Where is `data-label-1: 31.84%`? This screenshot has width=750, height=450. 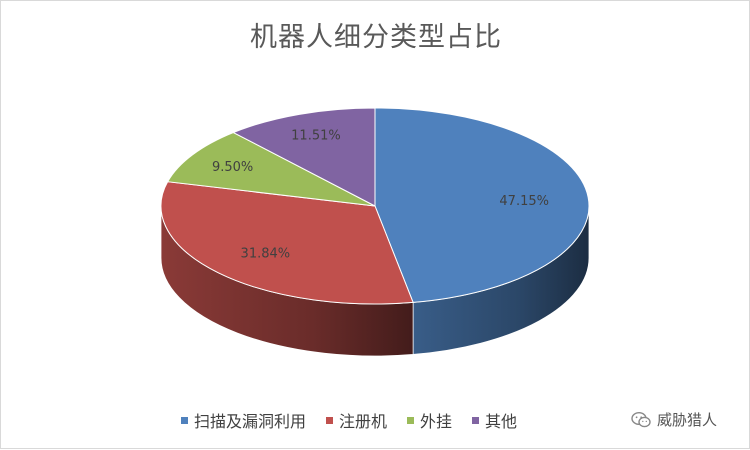 data-label-1: 31.84% is located at coordinates (266, 254).